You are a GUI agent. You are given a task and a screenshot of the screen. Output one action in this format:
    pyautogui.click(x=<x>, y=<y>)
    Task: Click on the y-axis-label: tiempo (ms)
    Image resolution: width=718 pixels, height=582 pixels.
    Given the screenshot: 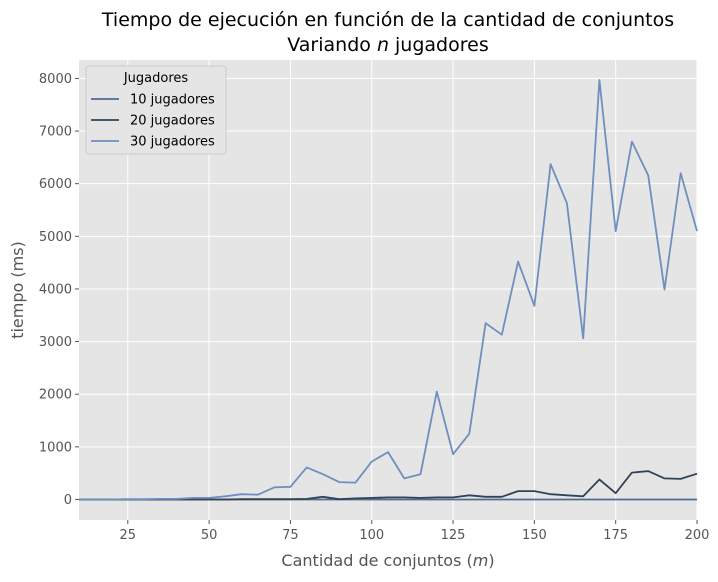 What is the action you would take?
    pyautogui.click(x=17, y=290)
    